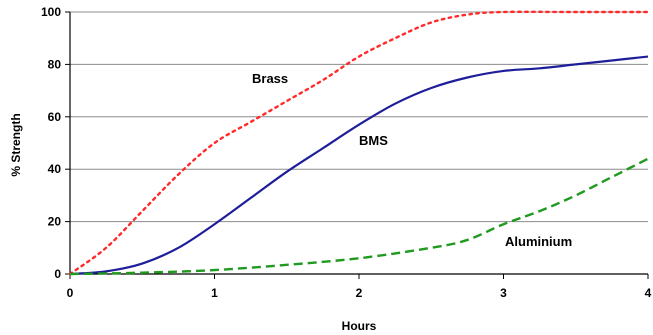 This screenshot has width=653, height=335. What do you see at coordinates (55, 117) in the screenshot?
I see `y-tick-label: 60` at bounding box center [55, 117].